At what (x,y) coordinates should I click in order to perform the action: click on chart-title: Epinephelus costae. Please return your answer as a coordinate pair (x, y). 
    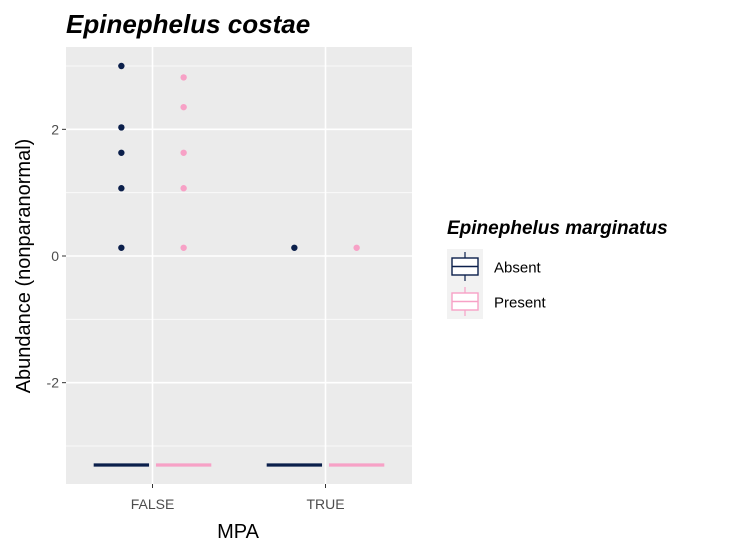
    Looking at the image, I should click on (188, 24).